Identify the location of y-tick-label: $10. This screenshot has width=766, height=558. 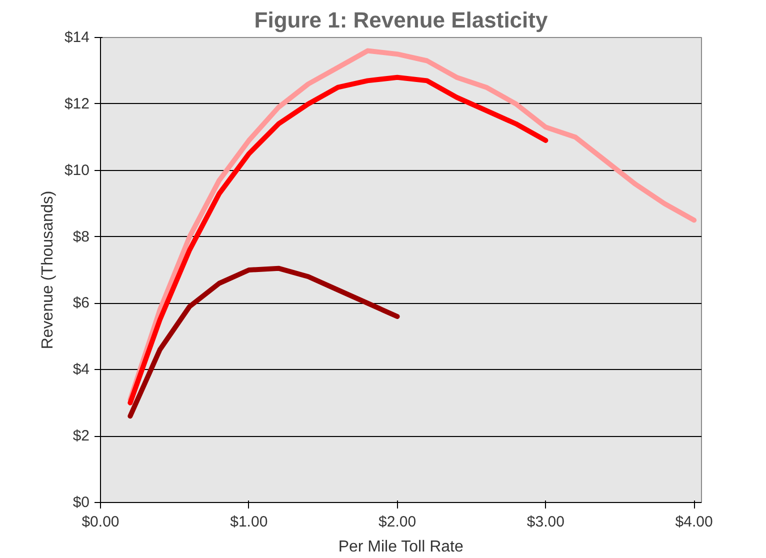
(77, 170).